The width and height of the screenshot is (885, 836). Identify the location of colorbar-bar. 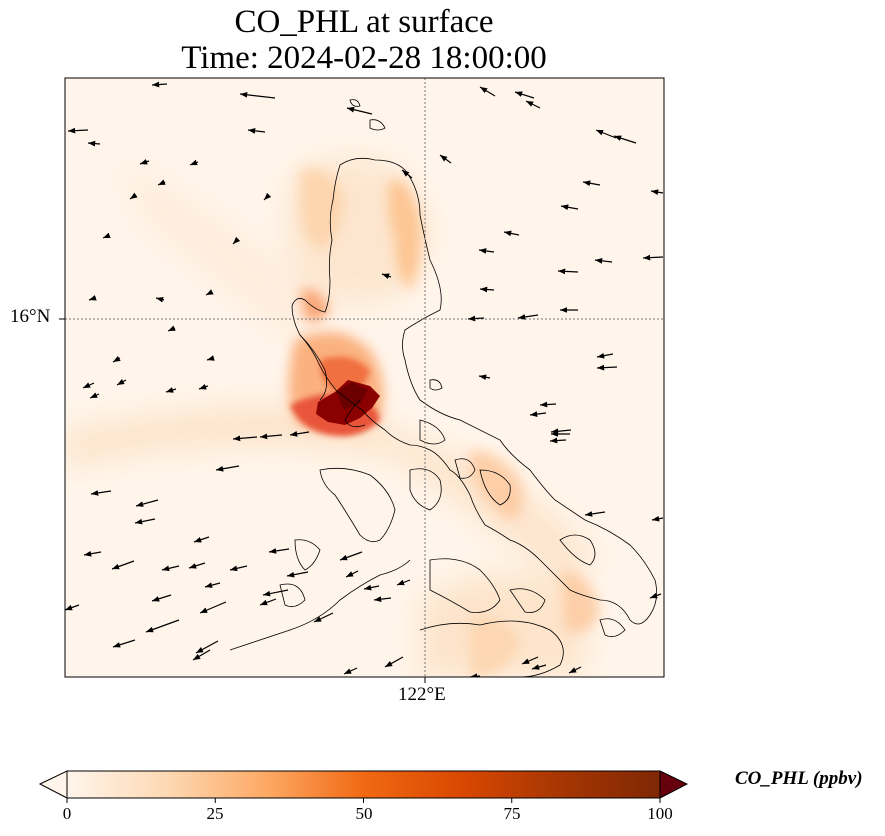
(363, 784).